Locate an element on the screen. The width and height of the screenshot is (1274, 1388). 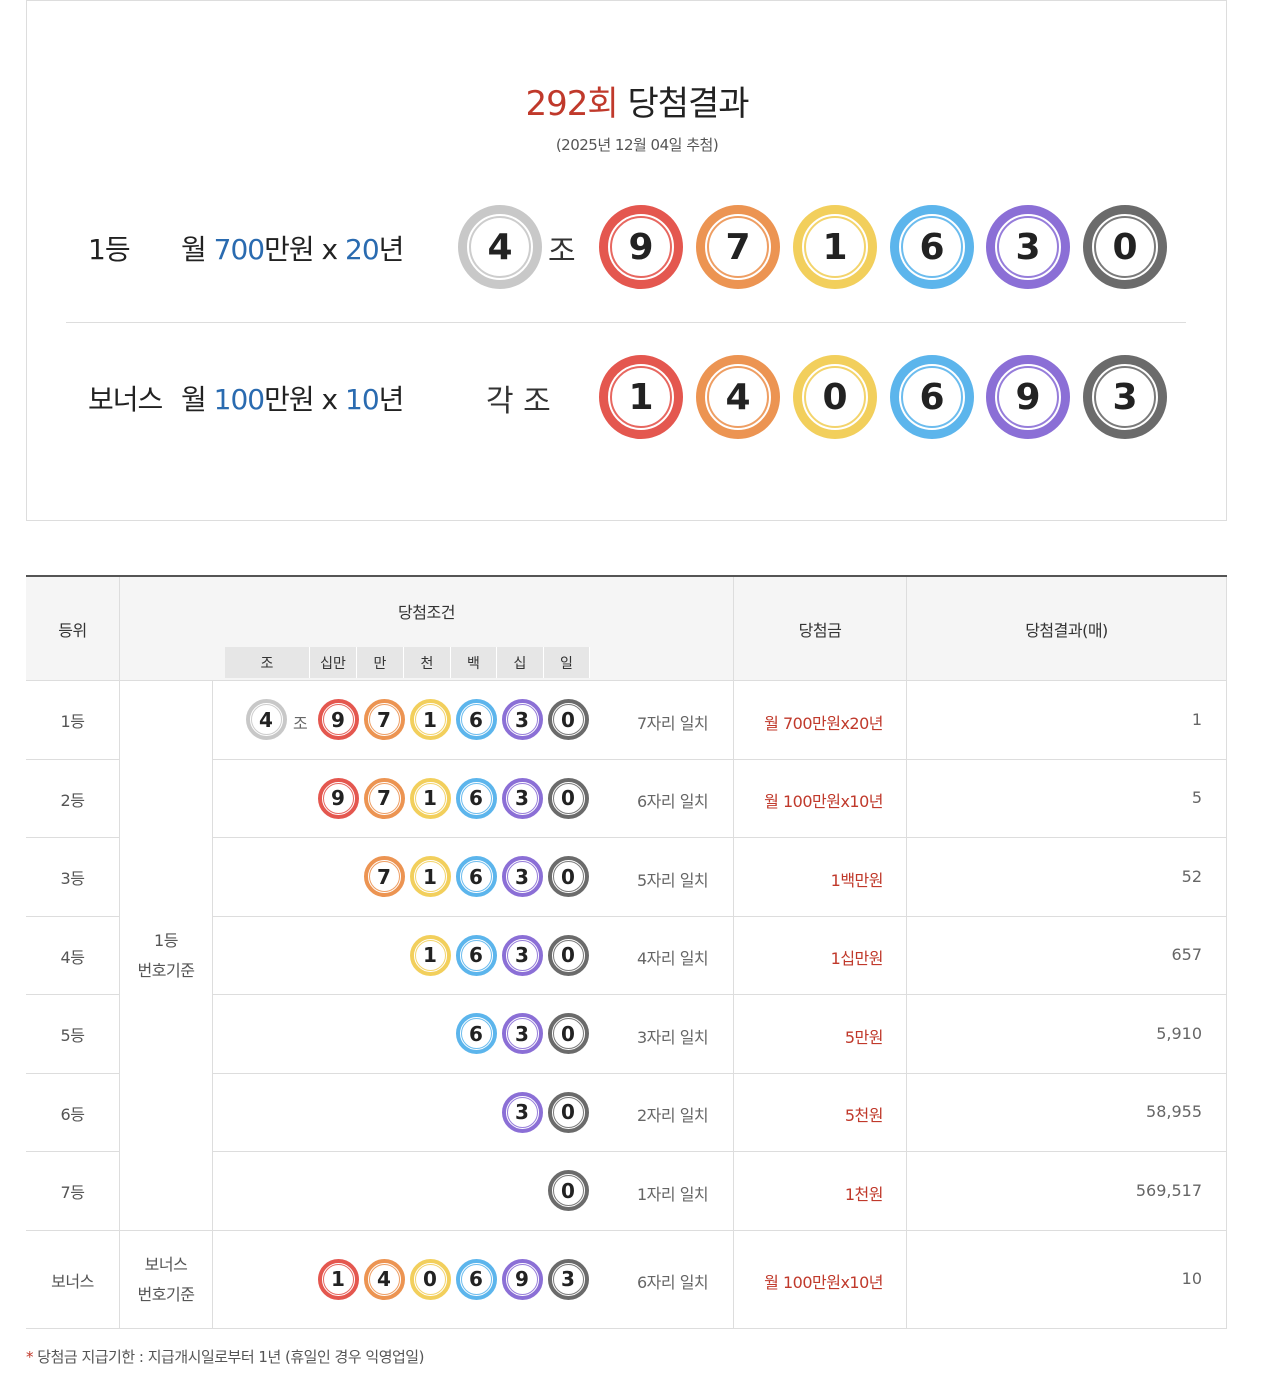
bonus-rank-label: 보너스 is located at coordinates (125, 399).